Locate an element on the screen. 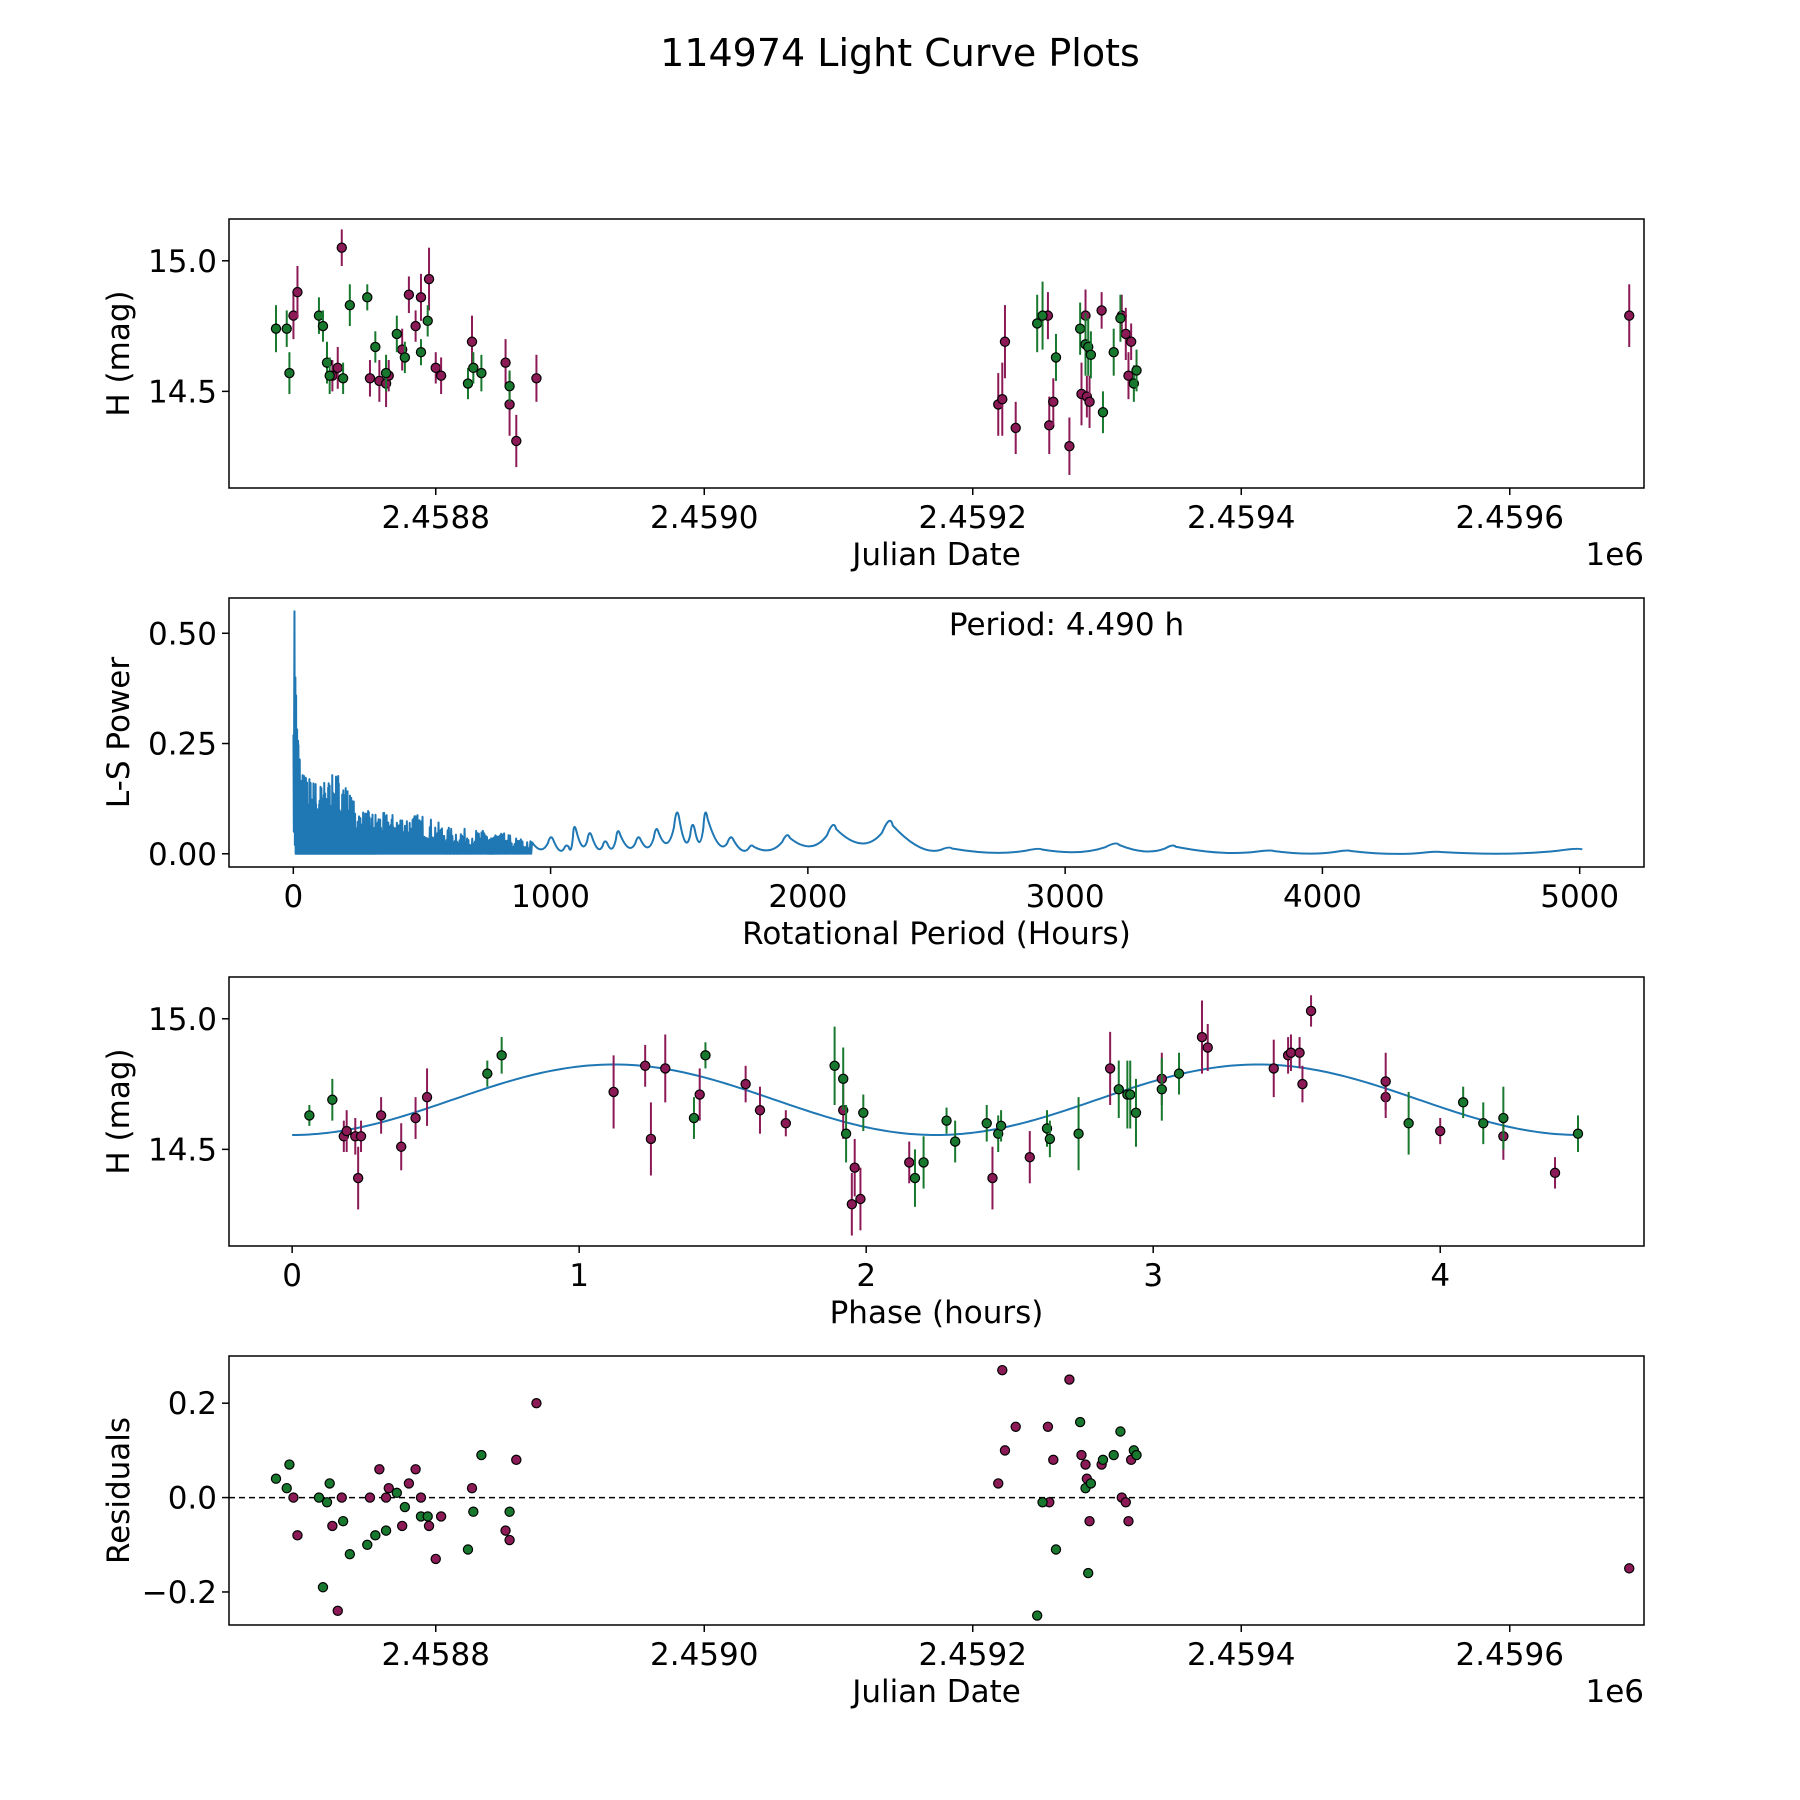  y-axis-label: H (mag) is located at coordinates (119, 1111).